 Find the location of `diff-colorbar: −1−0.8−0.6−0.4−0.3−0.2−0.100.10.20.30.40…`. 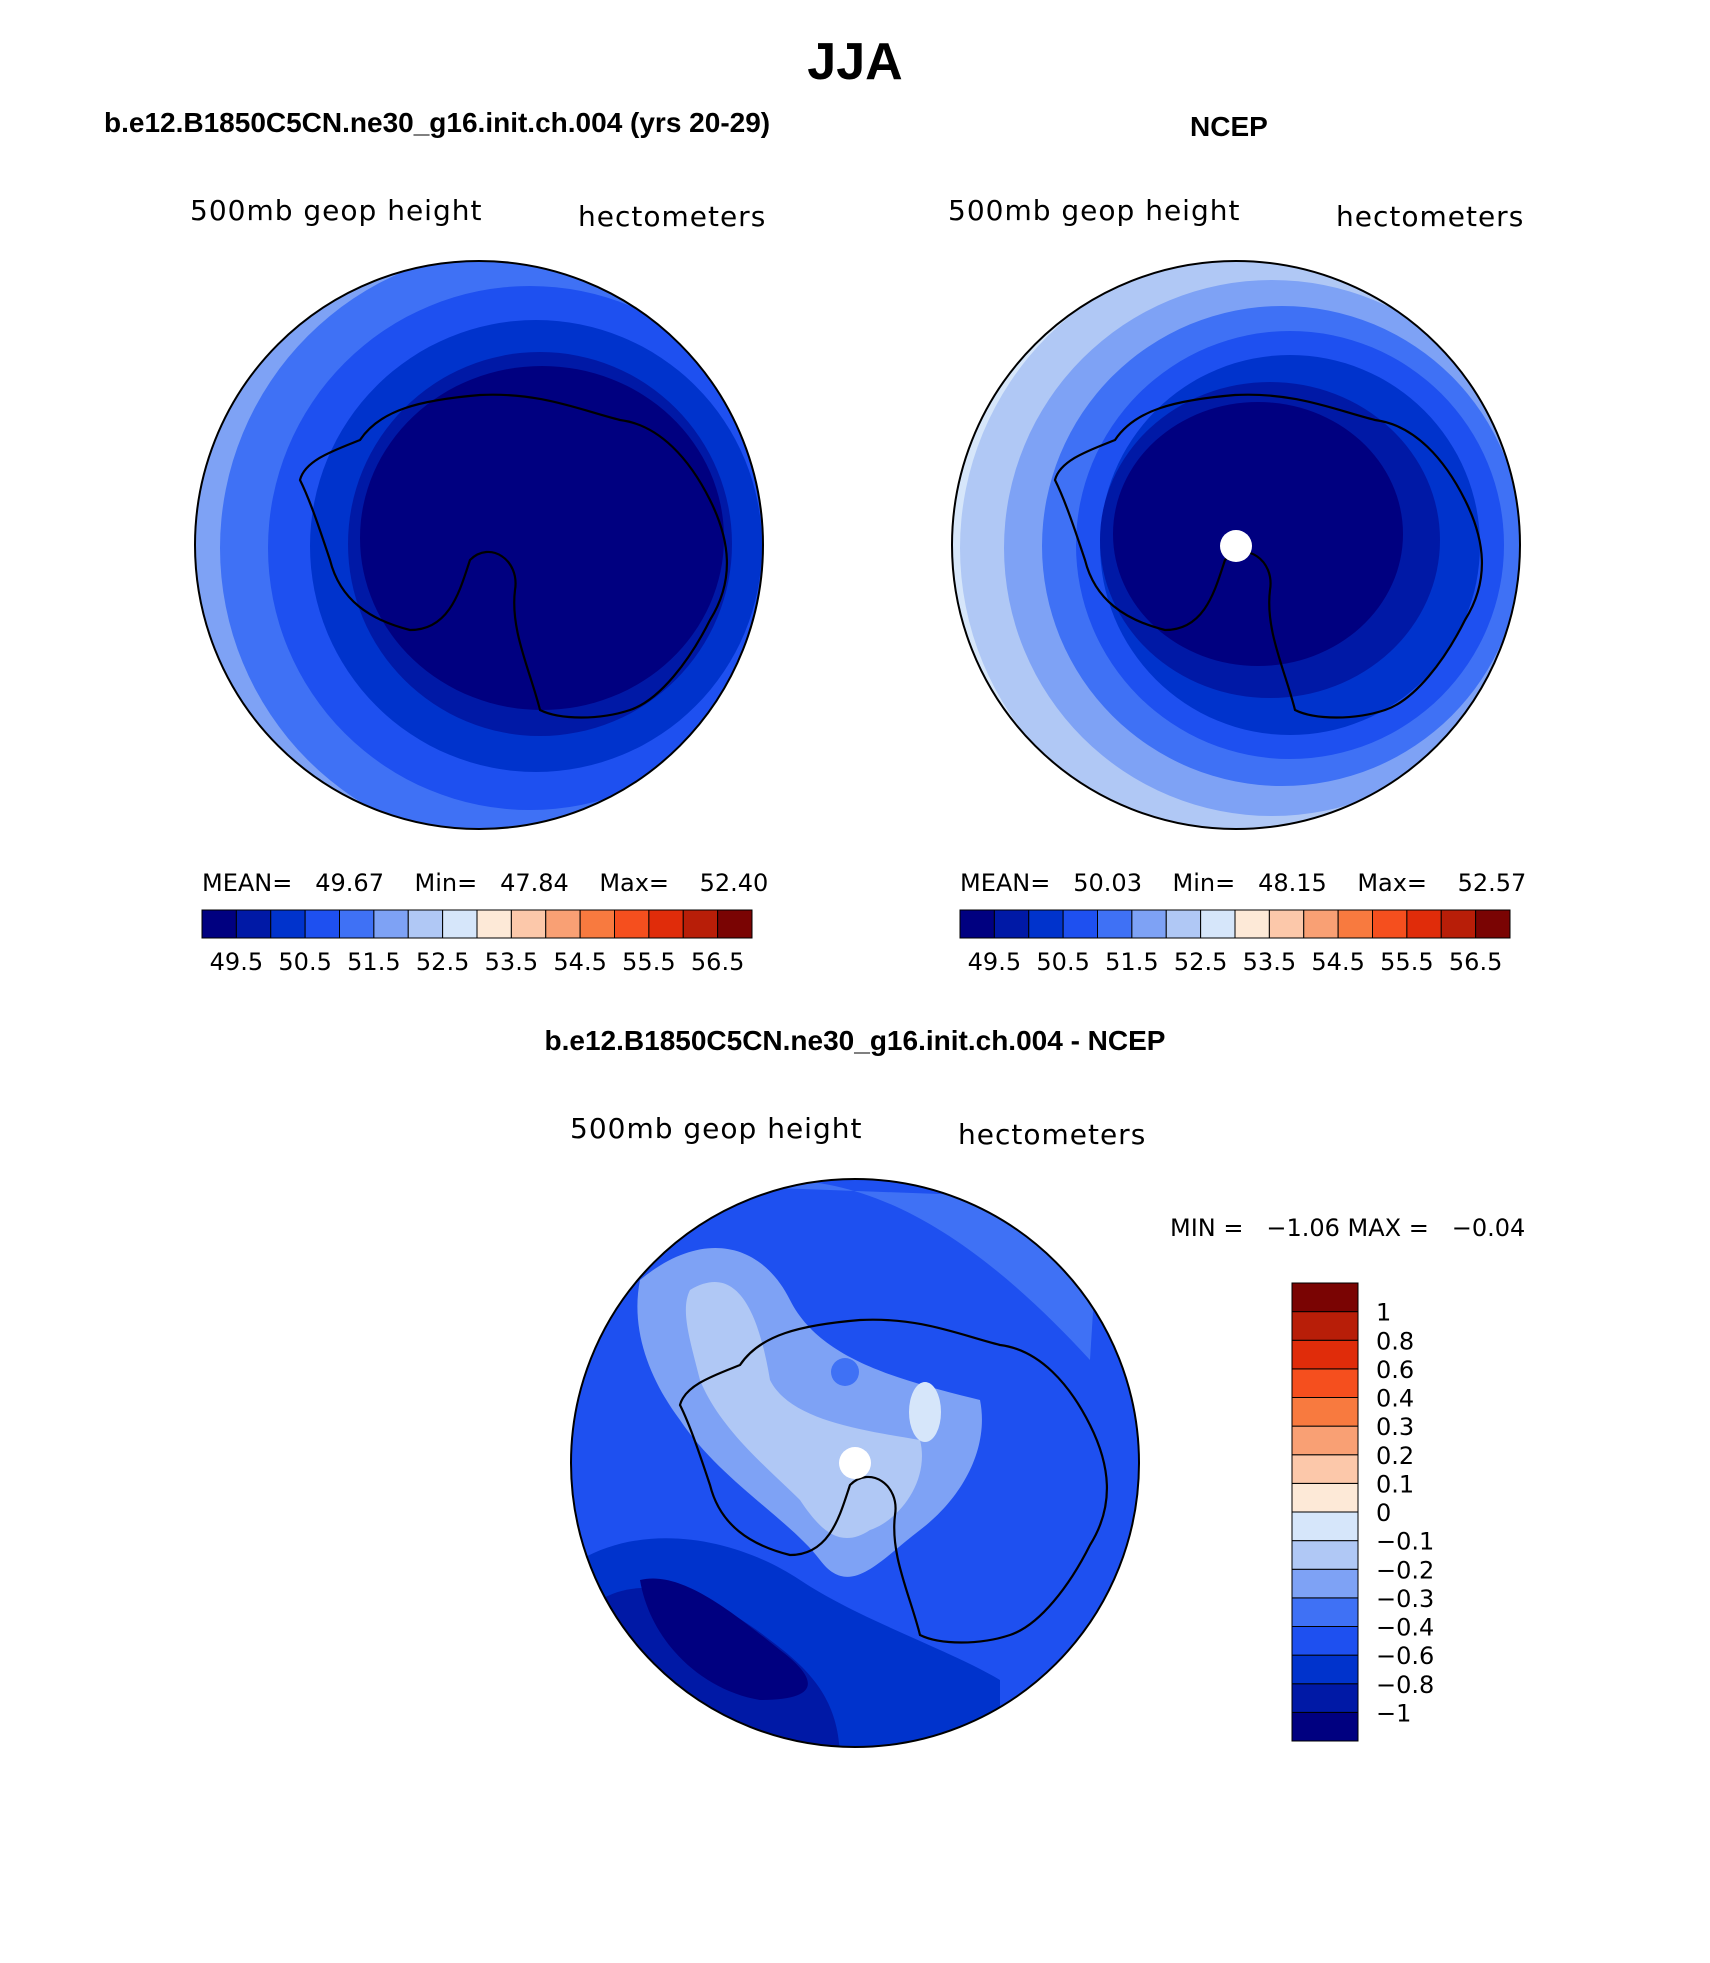

diff-colorbar: −1−0.8−0.6−0.4−0.3−0.2−0.100.10.20.30.40… is located at coordinates (1362, 1512).